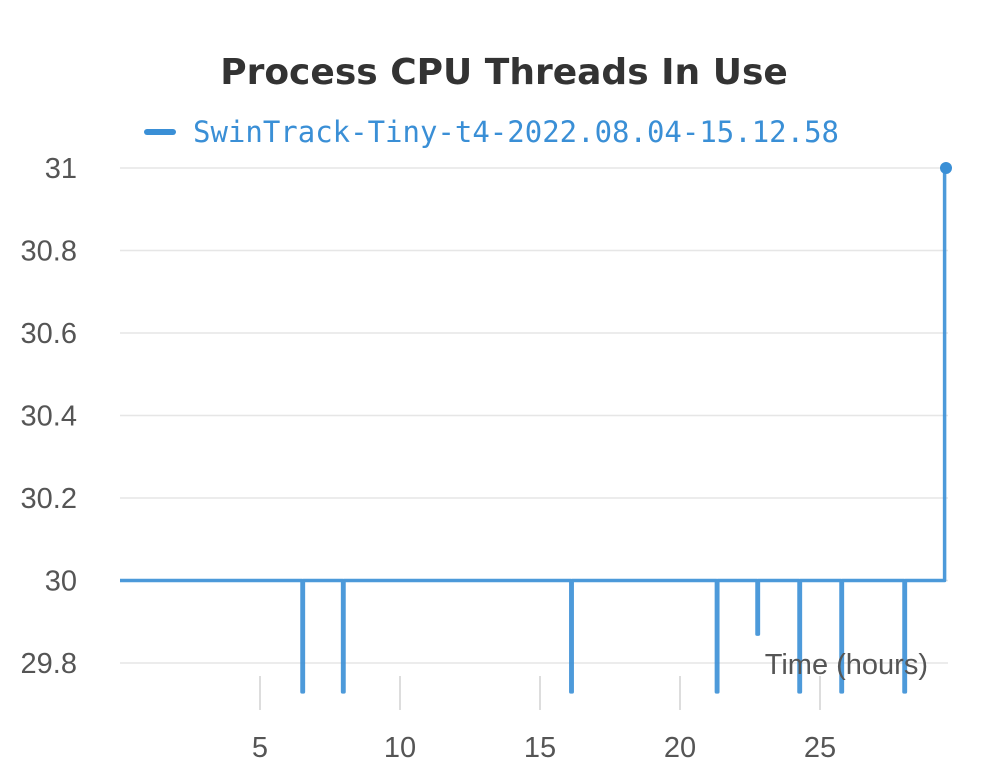  What do you see at coordinates (516, 132) in the screenshot?
I see `legend-label: SwinTrack-Tiny-t4-2022.08.04-15.12.58` at bounding box center [516, 132].